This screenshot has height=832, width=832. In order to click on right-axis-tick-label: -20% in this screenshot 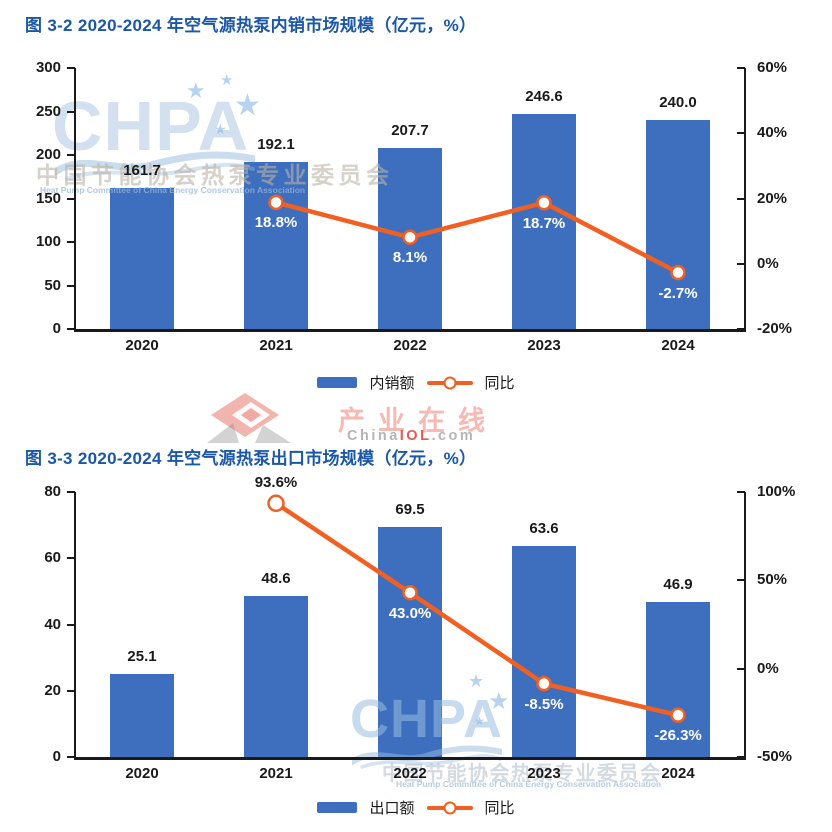, I will do `click(775, 328)`.